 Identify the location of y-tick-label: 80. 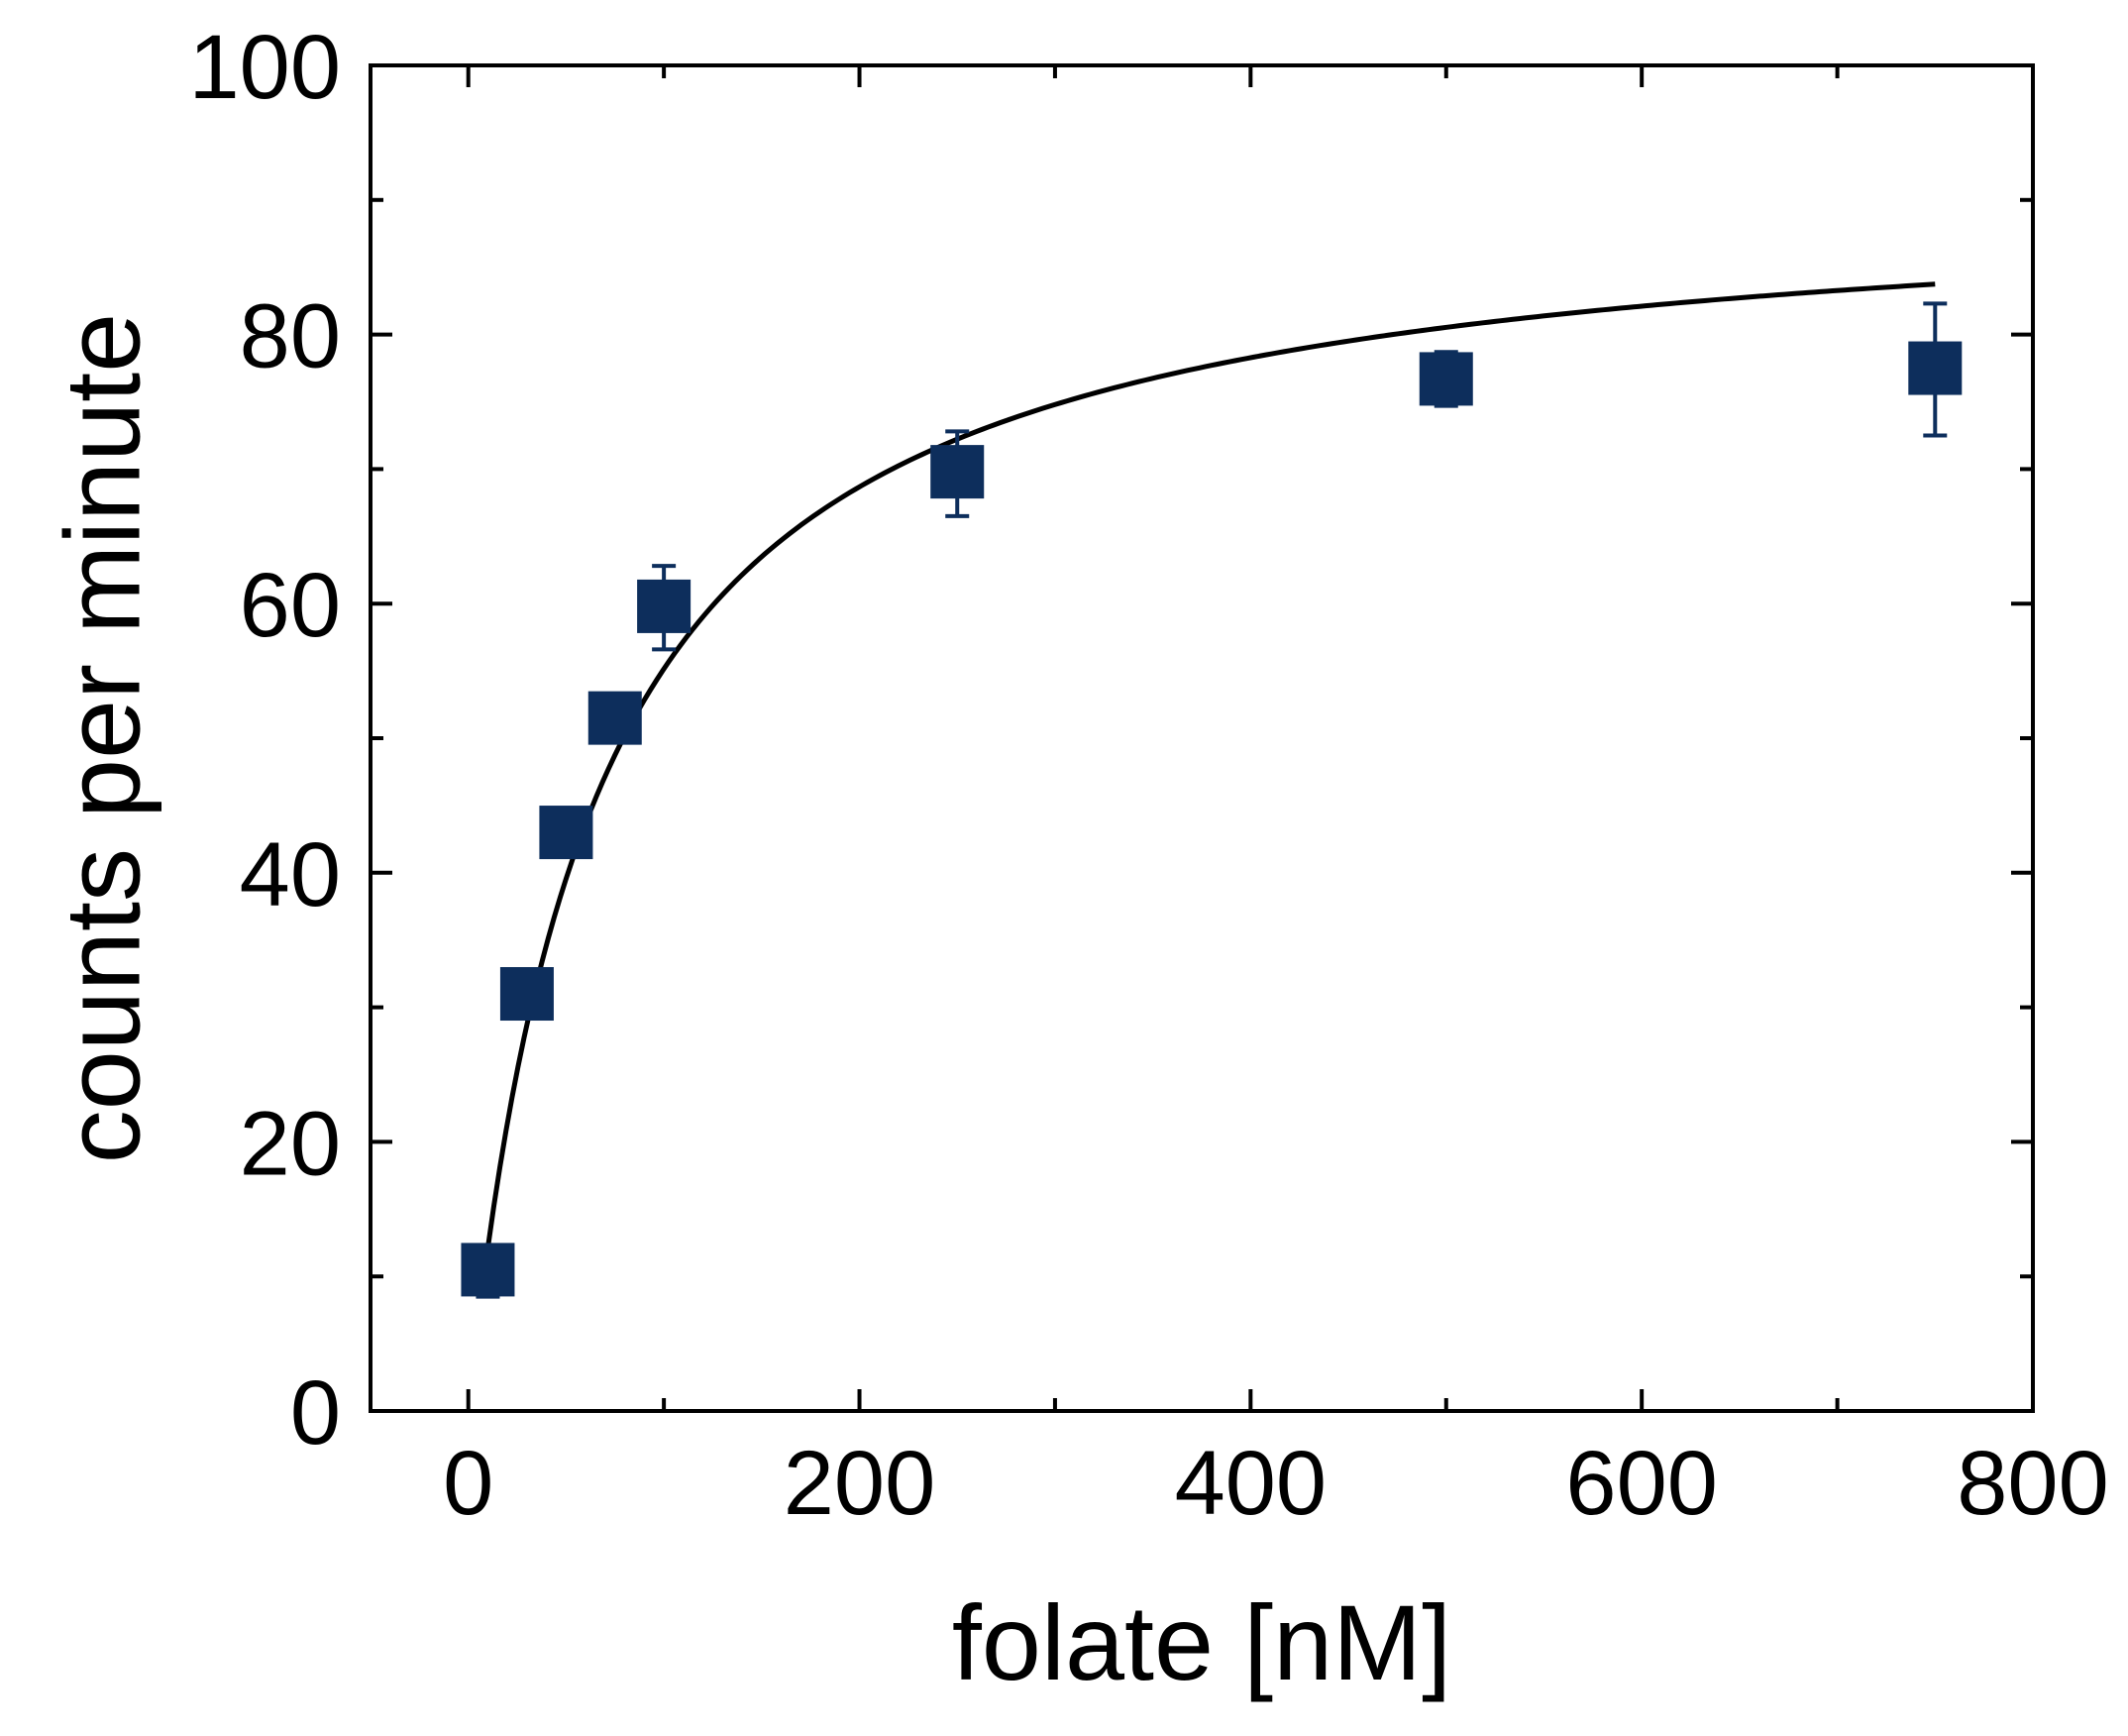
(290, 336).